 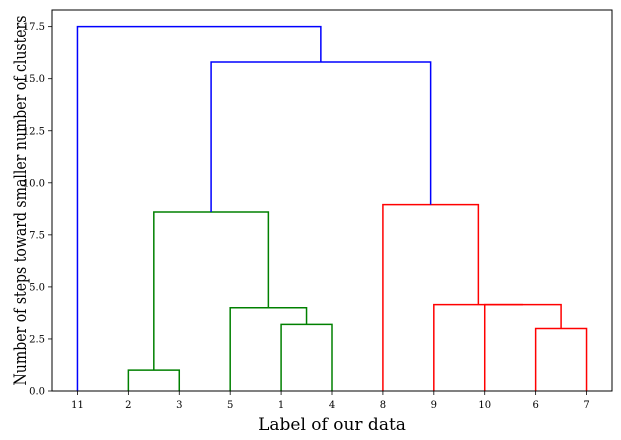 I want to click on leaf-label-8: 8, so click(x=383, y=405).